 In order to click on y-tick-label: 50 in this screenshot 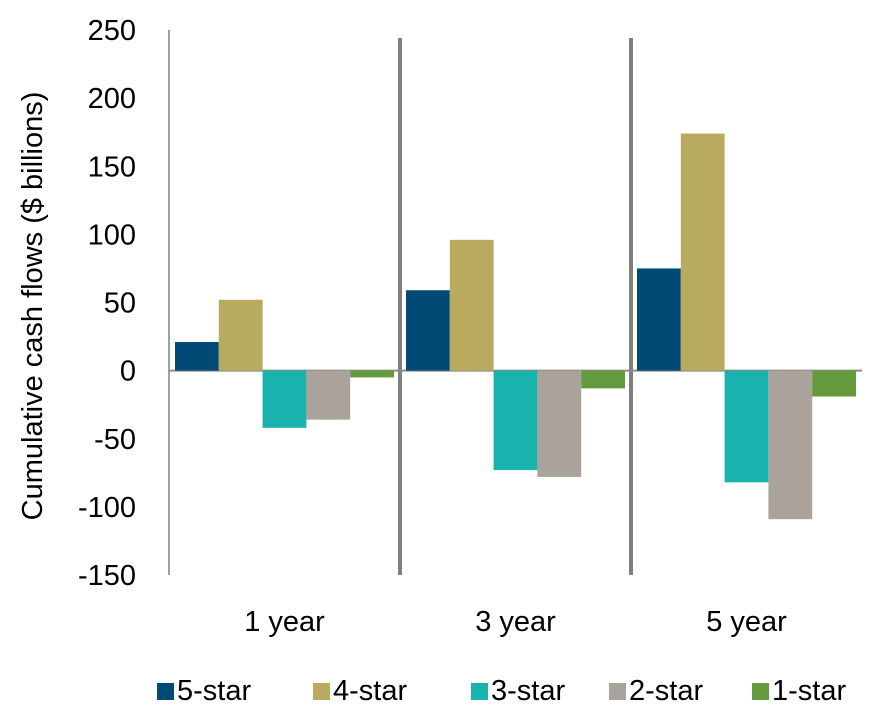, I will do `click(120, 304)`.